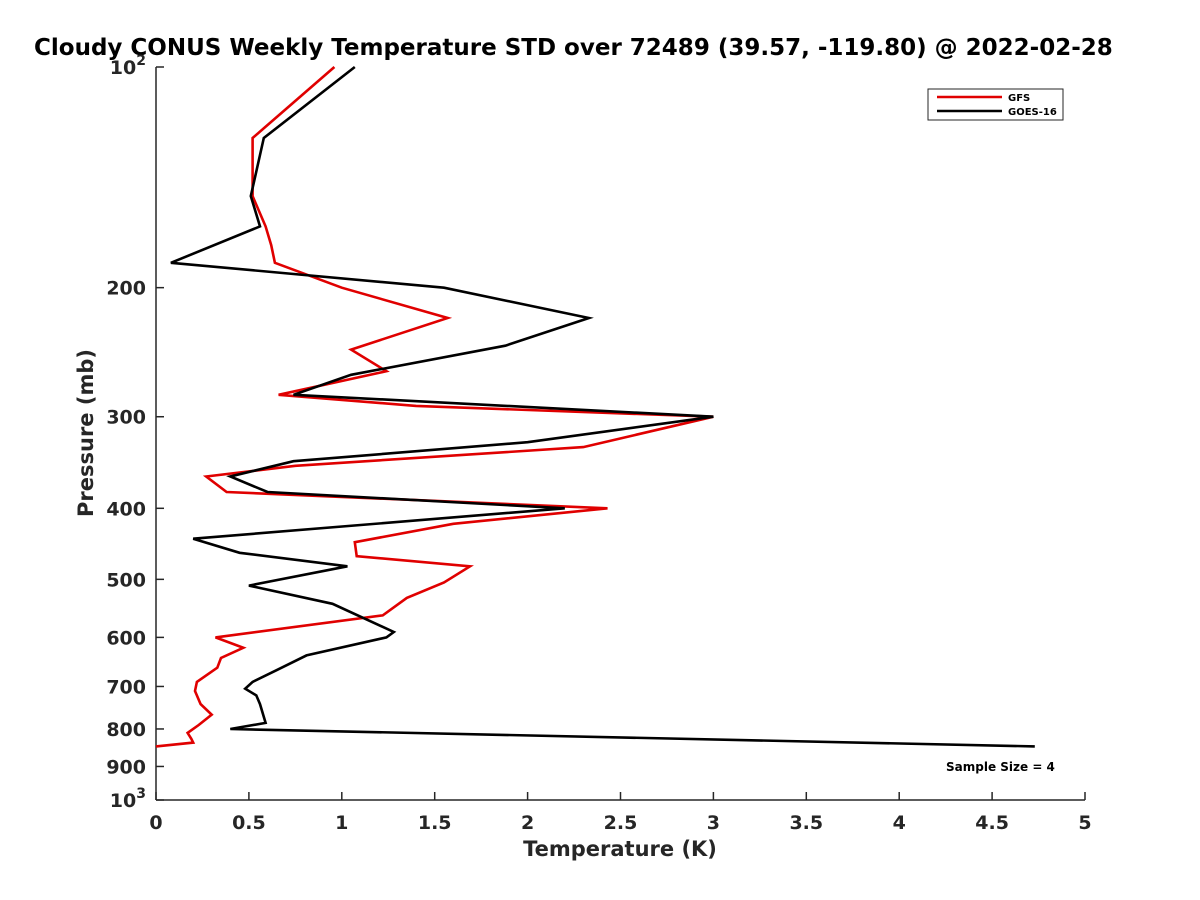  I want to click on y-tick-label: 400, so click(126, 509).